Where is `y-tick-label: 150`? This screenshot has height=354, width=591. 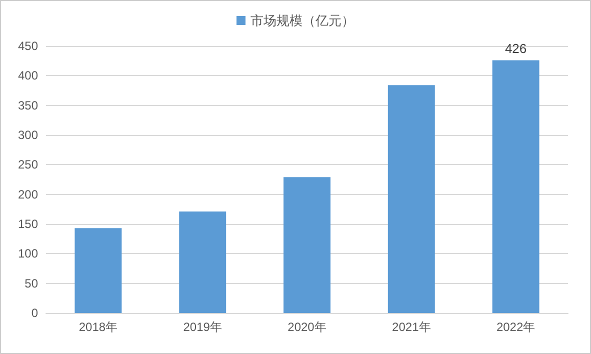 y-tick-label: 150 is located at coordinates (28, 224).